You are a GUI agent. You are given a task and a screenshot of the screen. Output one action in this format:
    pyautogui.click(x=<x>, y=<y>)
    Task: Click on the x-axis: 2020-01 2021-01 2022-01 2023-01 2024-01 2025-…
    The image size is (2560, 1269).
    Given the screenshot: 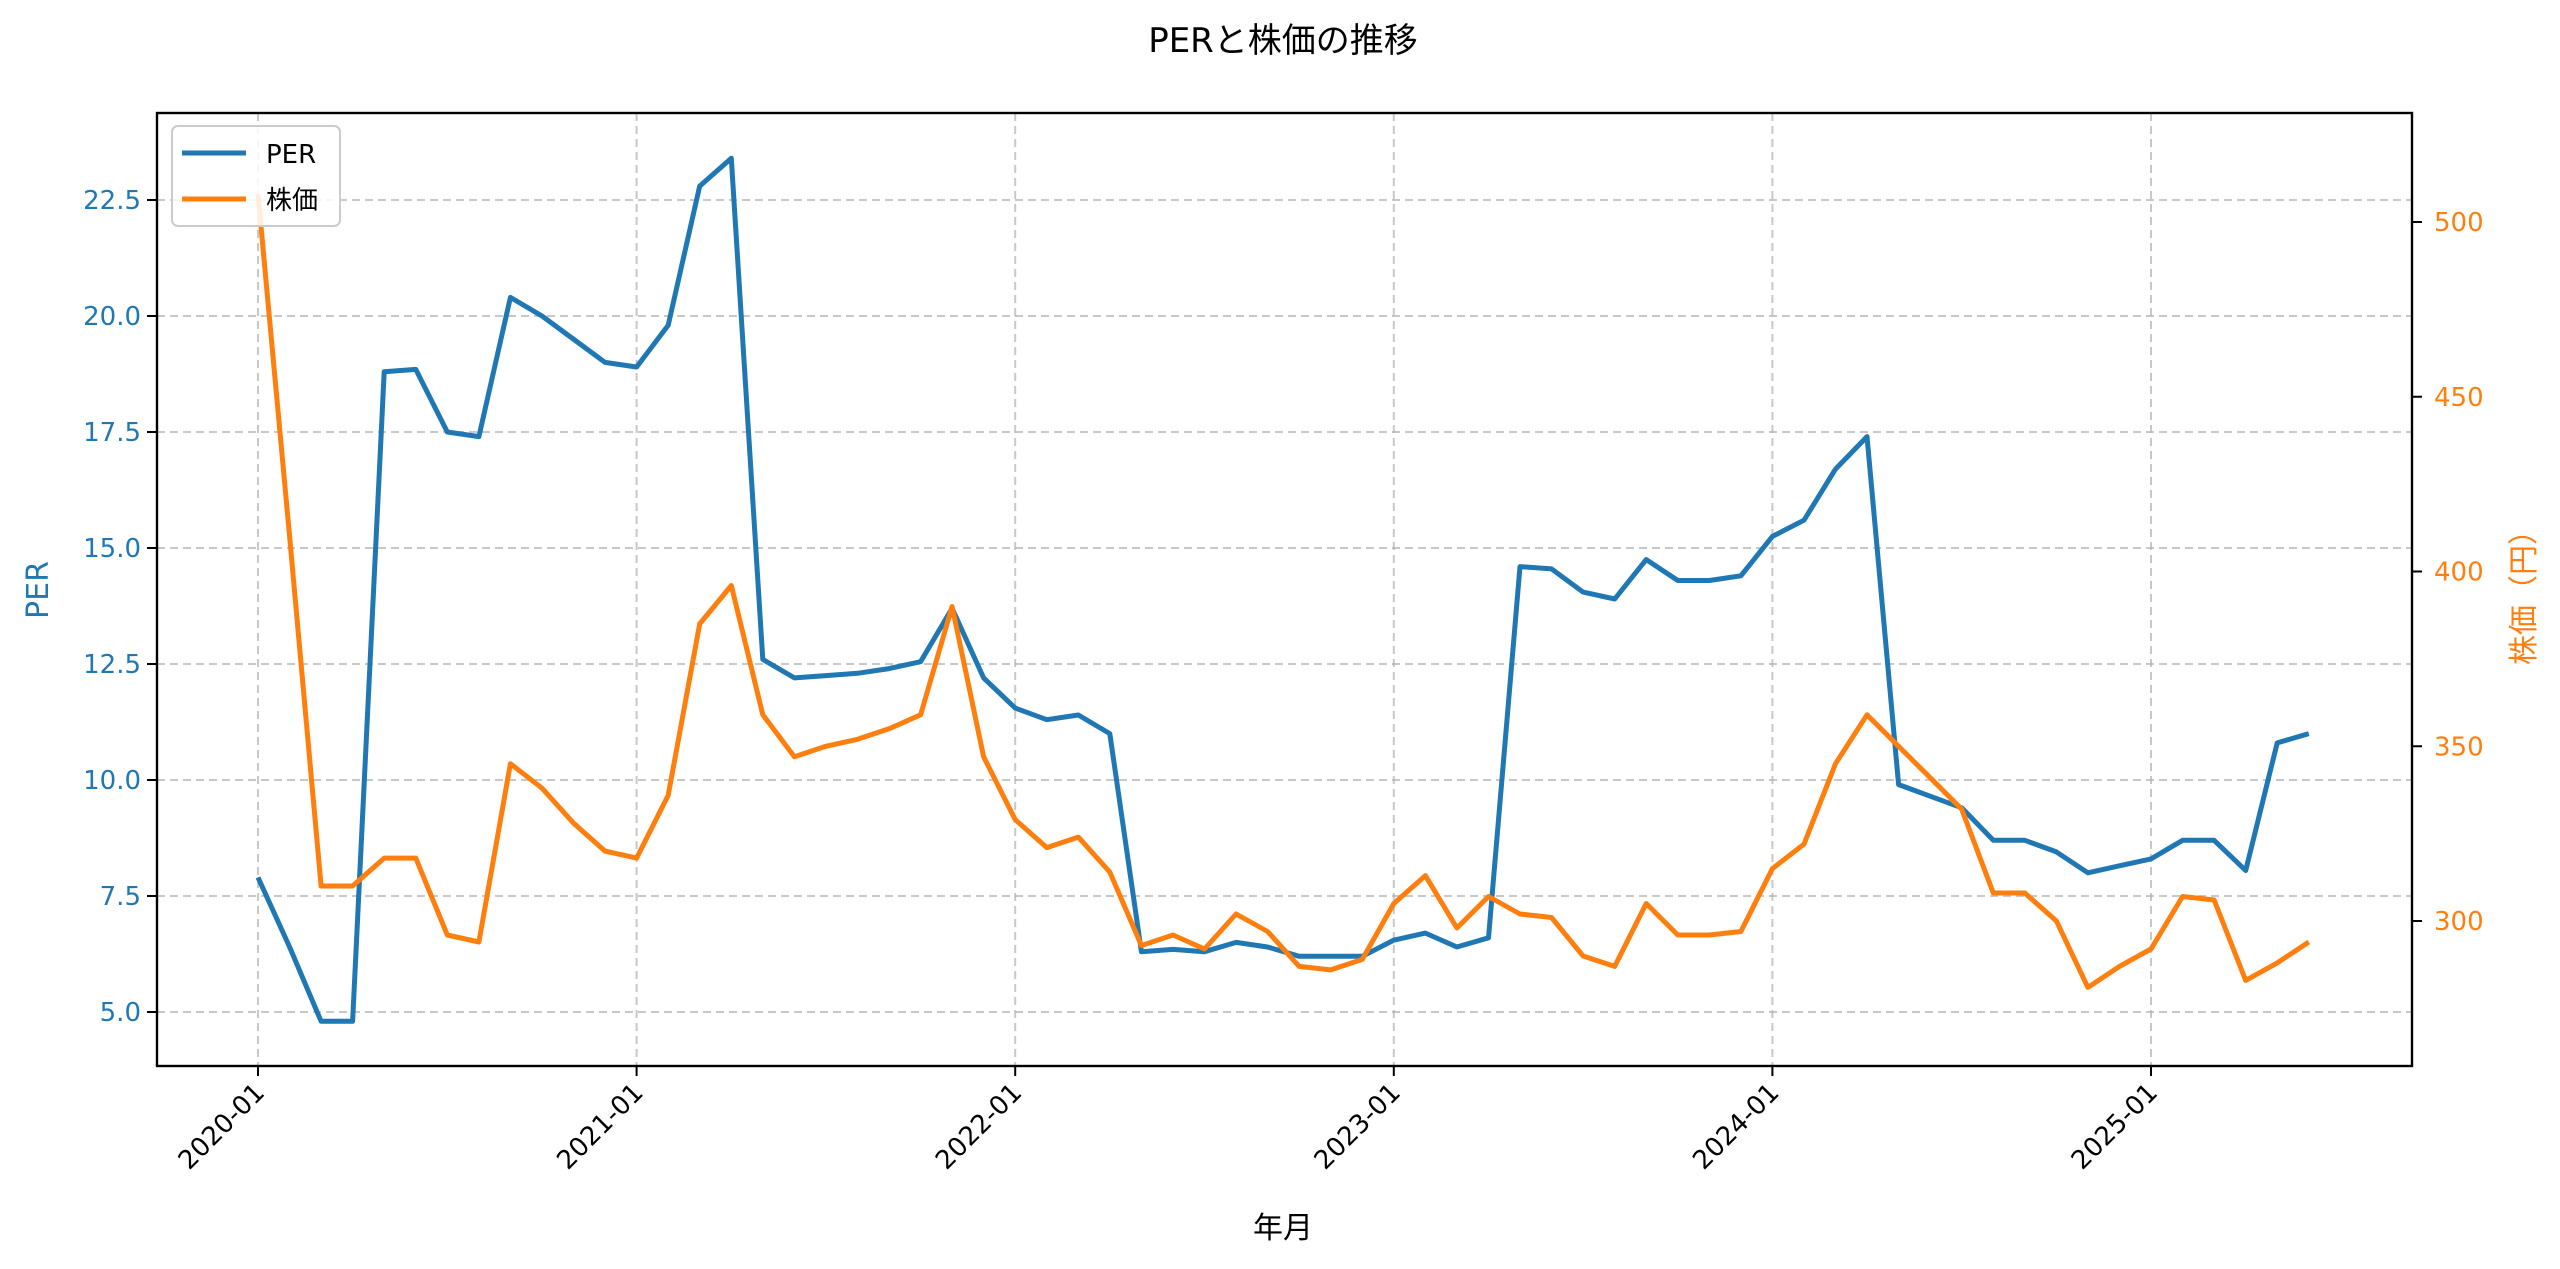 What is the action you would take?
    pyautogui.click(x=1168, y=1121)
    